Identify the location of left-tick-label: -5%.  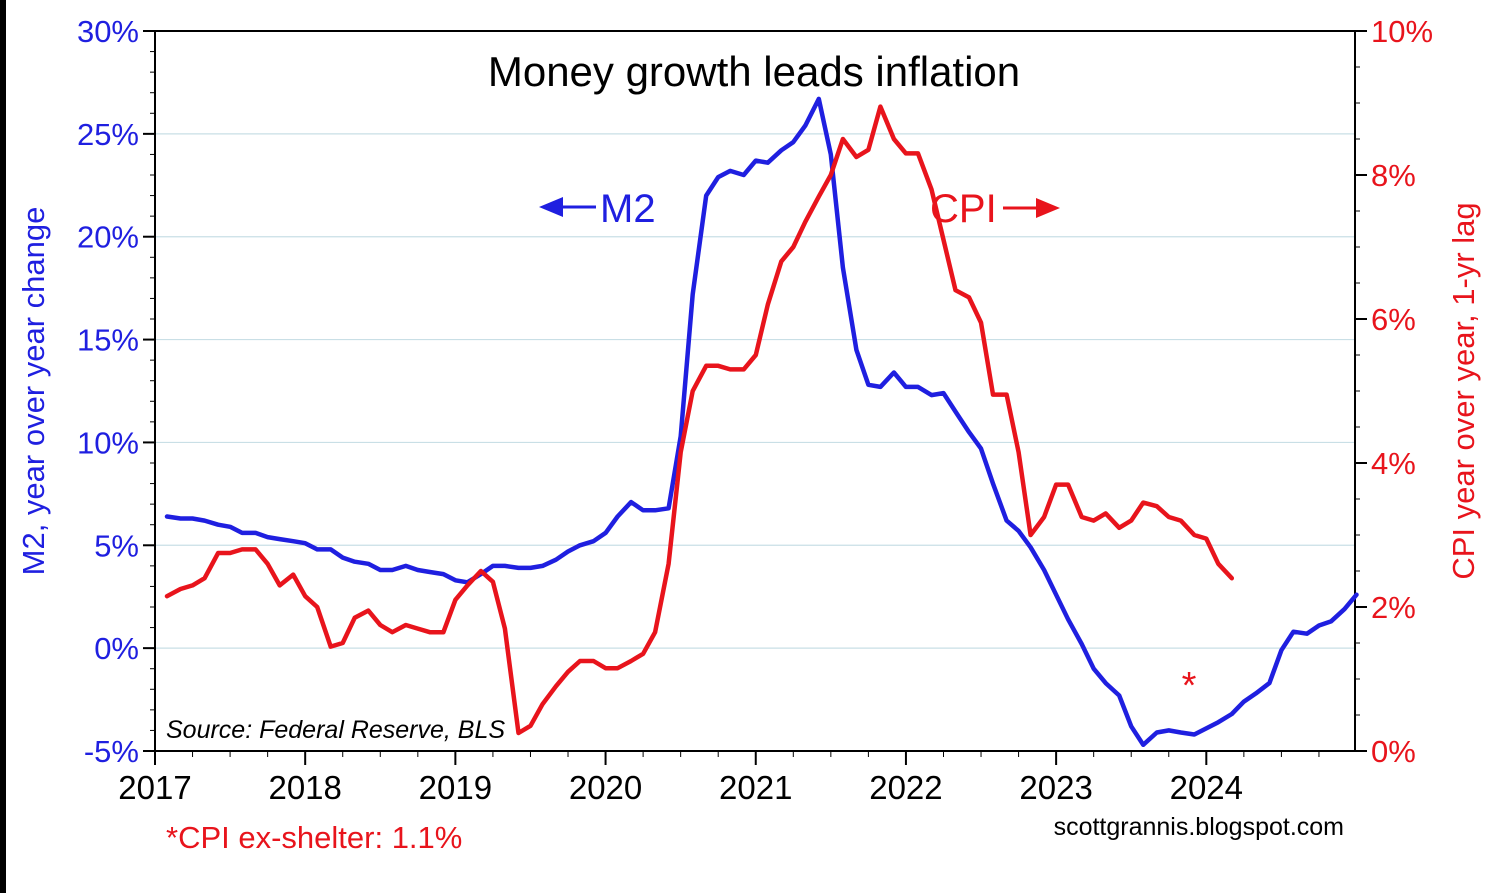
(111, 751).